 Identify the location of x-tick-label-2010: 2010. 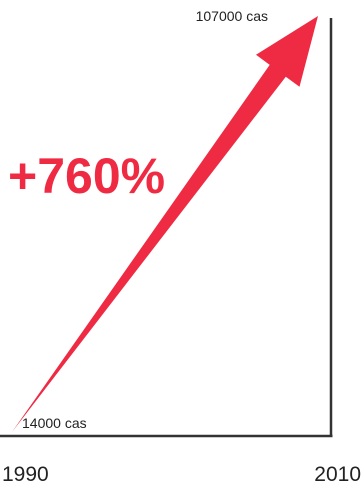
(337, 474).